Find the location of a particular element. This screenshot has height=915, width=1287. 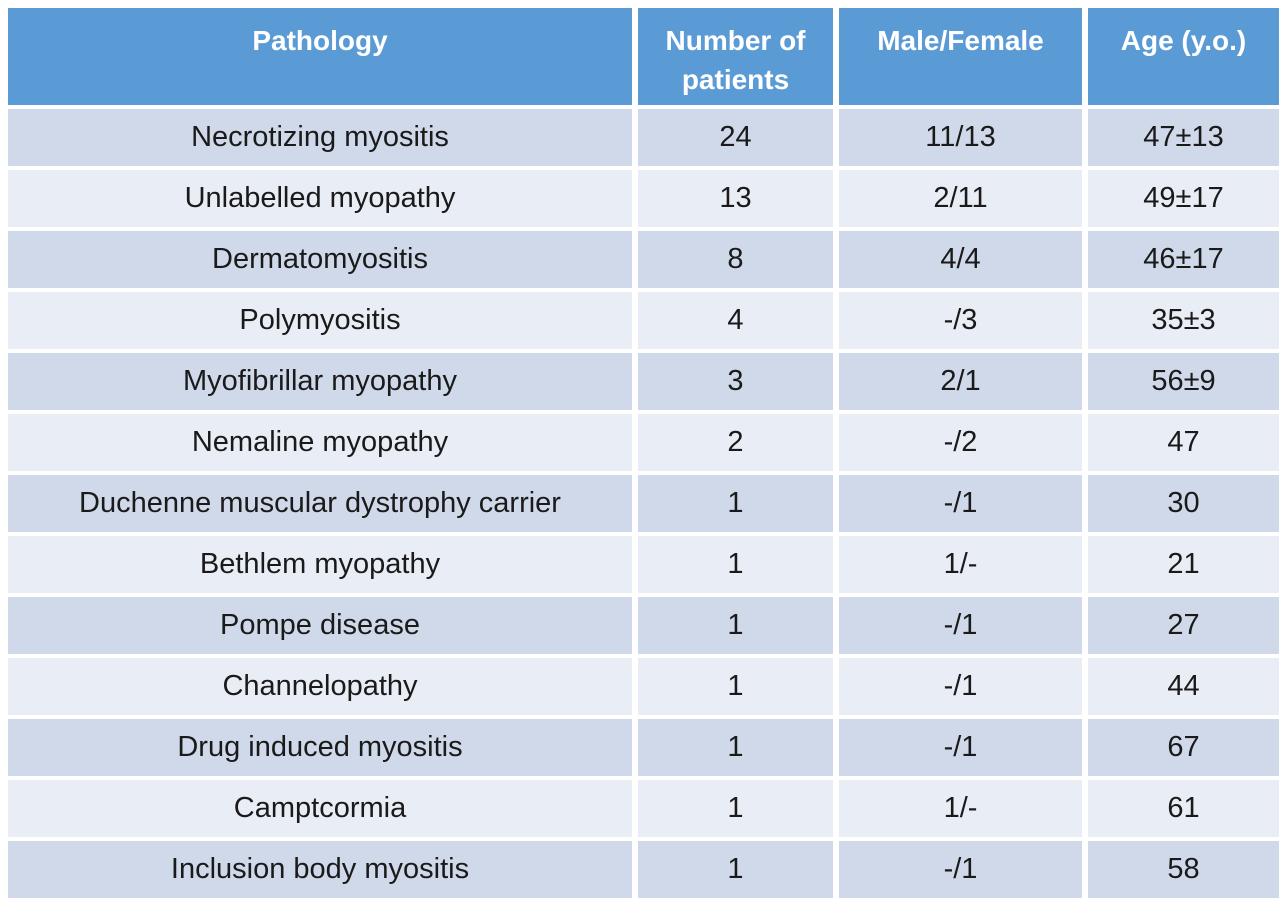

cell-age: 46±17 is located at coordinates (1183, 259).